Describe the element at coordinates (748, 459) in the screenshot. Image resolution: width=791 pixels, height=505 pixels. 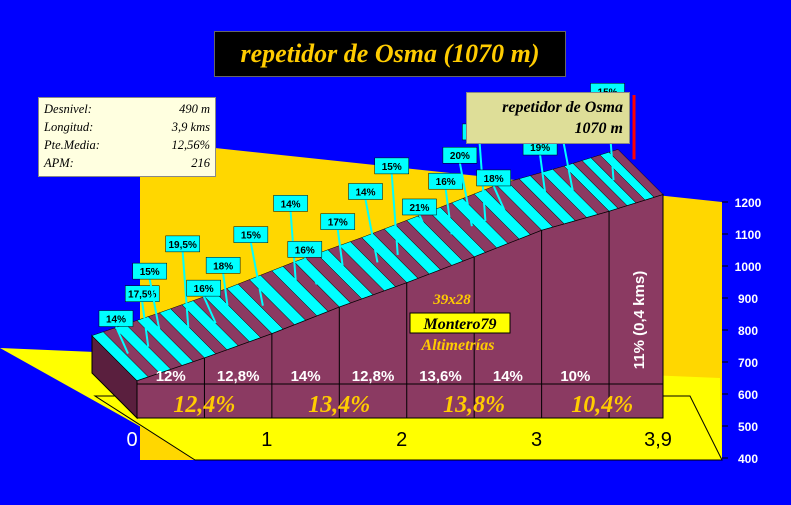
I see `y-tick-label: 400` at that location.